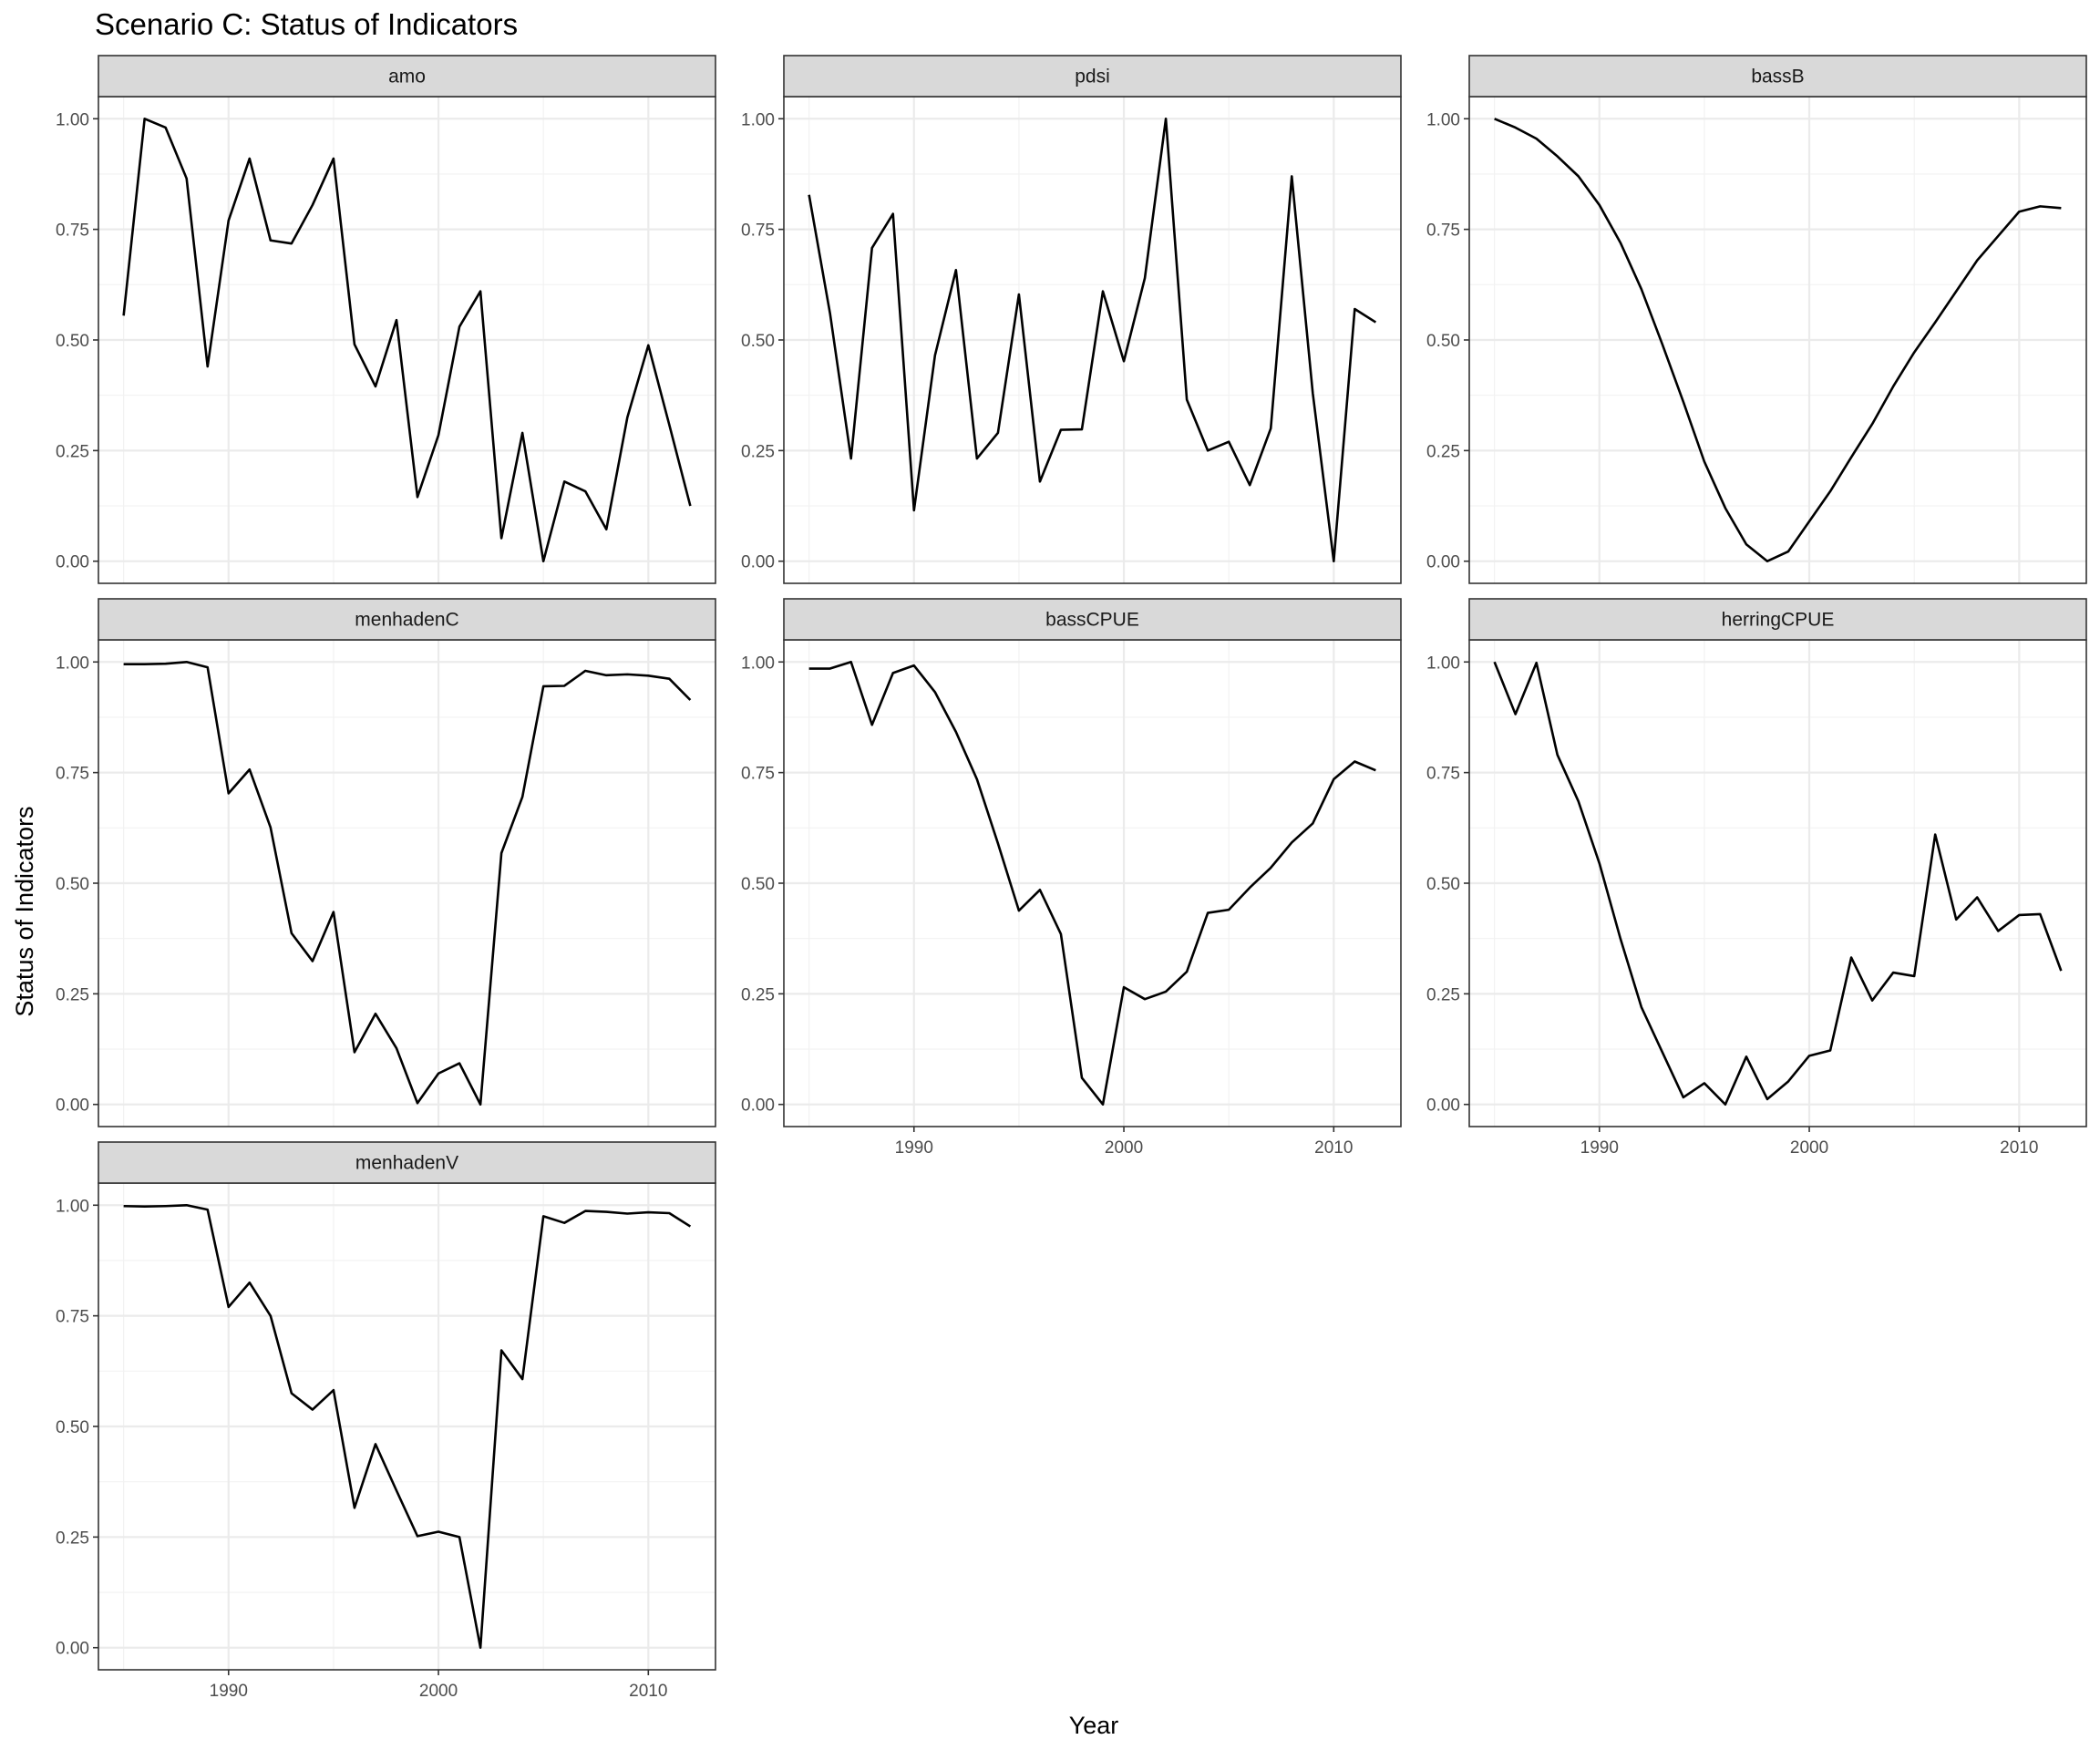 The width and height of the screenshot is (2100, 1750). Describe the element at coordinates (1092, 883) in the screenshot. I see `series-line-bassCPUE` at that location.